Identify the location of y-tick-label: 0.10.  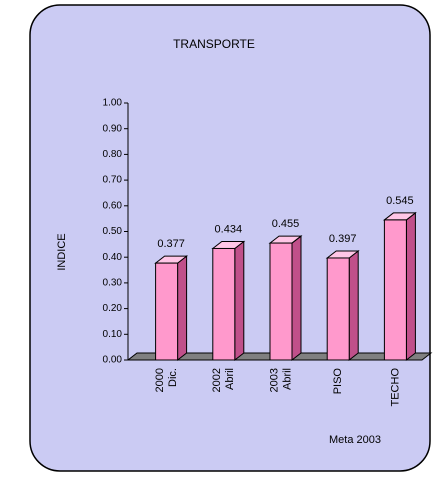
(113, 334).